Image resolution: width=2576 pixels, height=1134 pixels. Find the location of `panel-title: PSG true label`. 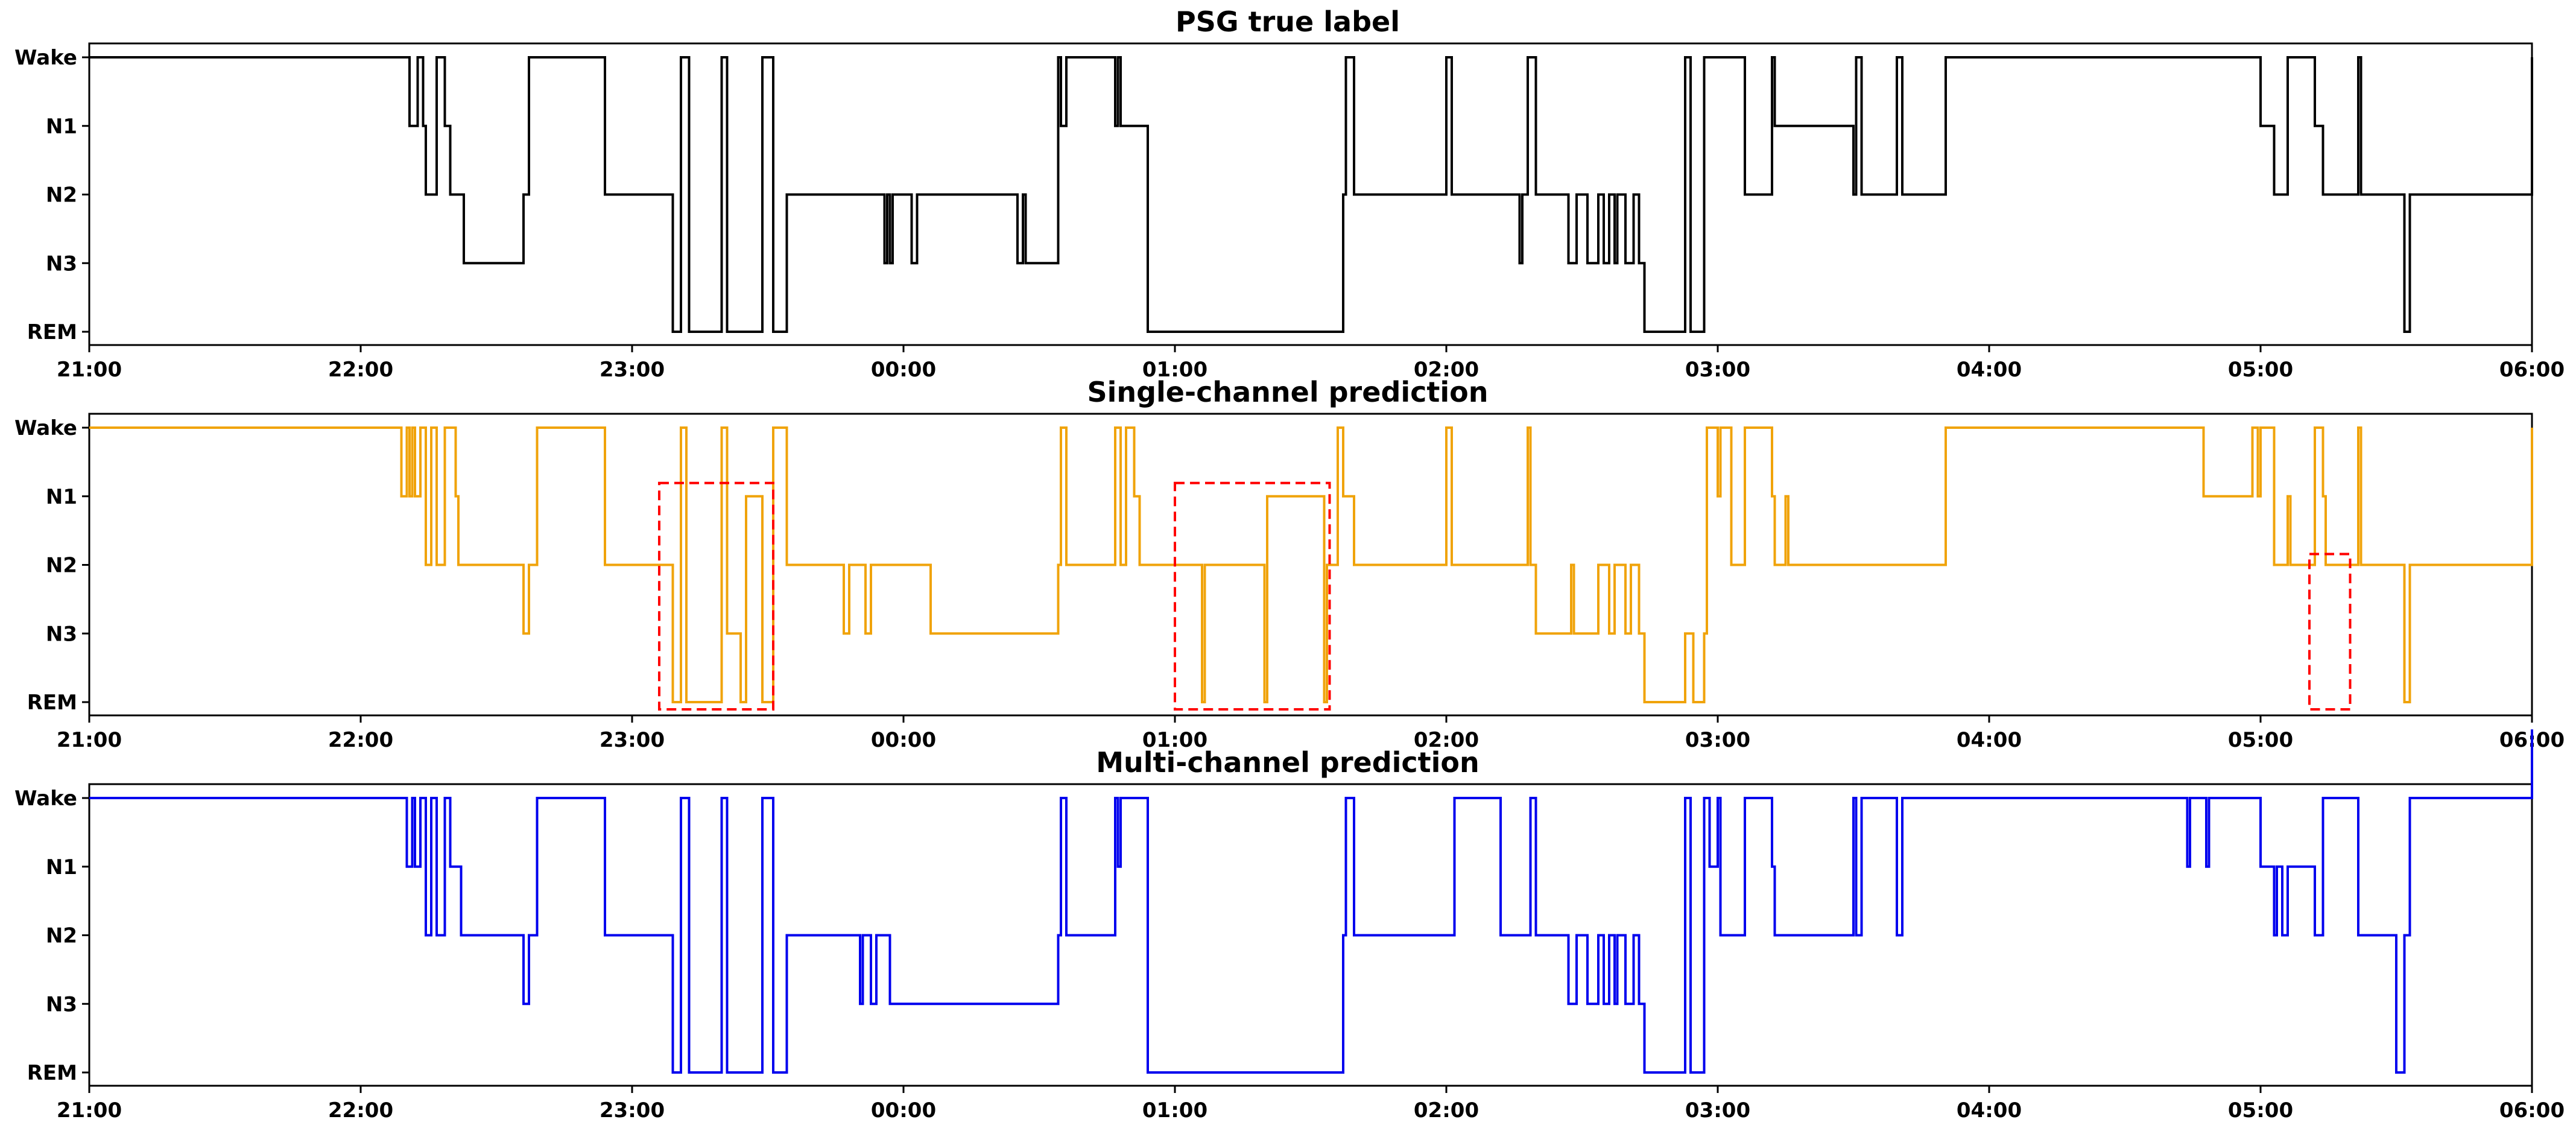

panel-title: PSG true label is located at coordinates (1288, 21).